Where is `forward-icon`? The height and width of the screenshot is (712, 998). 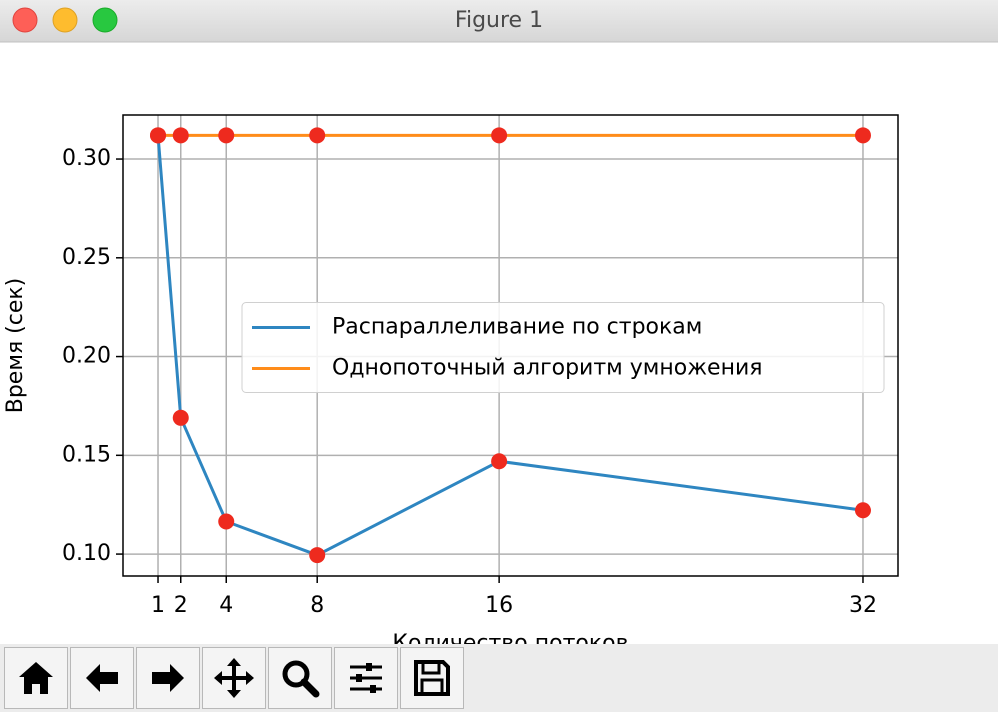 forward-icon is located at coordinates (168, 678).